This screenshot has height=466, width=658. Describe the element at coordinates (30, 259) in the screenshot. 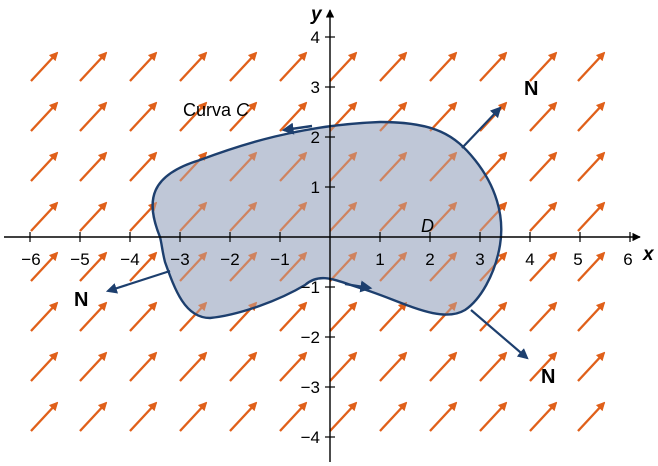

I see `x-tick-label: −6` at that location.